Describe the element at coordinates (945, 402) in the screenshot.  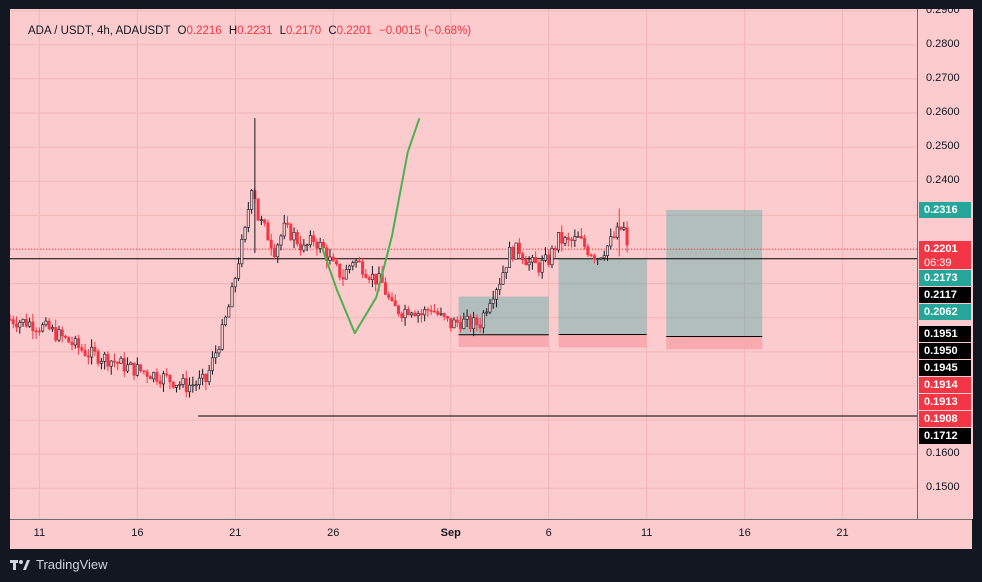
I see `price-tag: 0.1913` at that location.